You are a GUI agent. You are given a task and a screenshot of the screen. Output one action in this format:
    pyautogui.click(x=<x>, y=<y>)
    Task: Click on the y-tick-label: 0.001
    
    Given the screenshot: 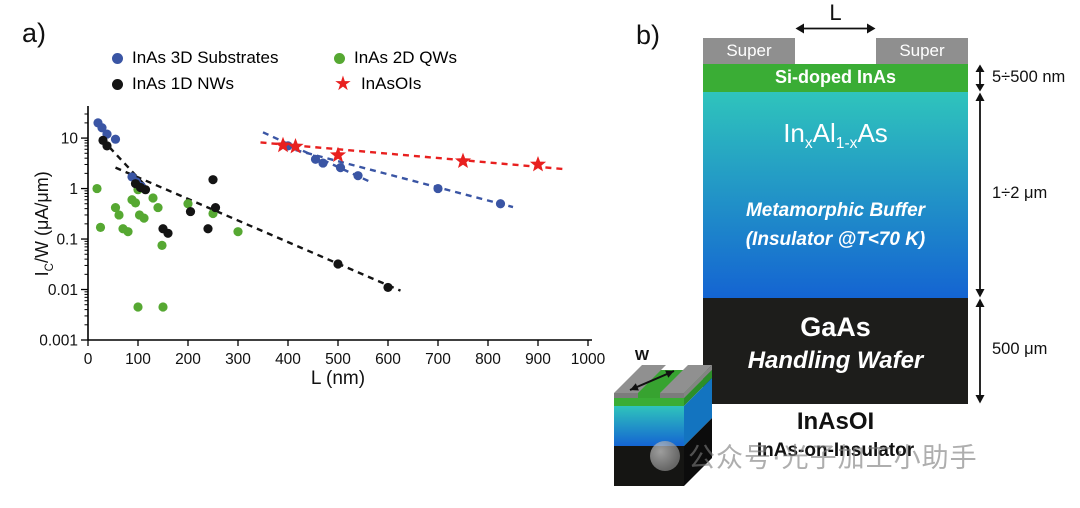 What is the action you would take?
    pyautogui.click(x=59, y=341)
    